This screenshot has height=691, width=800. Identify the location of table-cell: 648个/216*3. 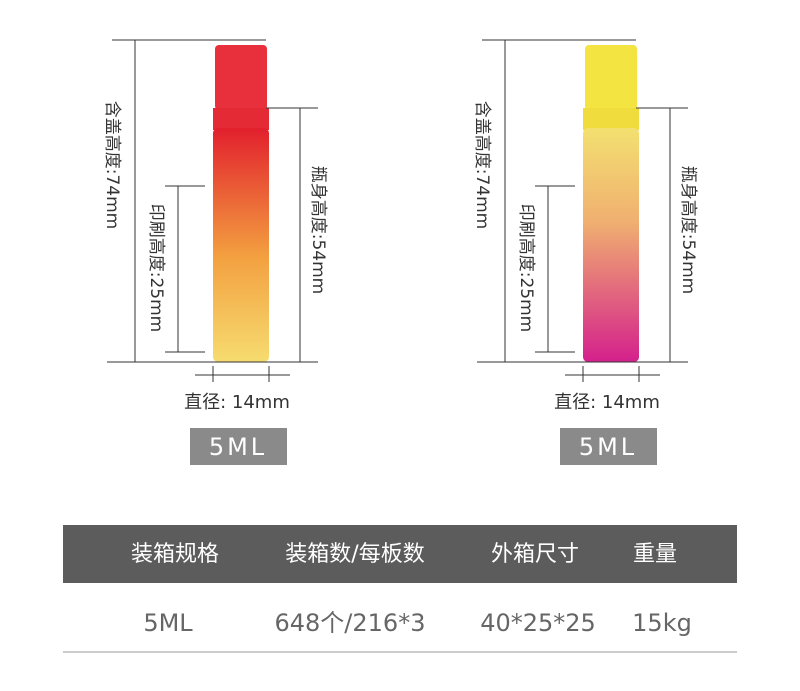
(350, 623).